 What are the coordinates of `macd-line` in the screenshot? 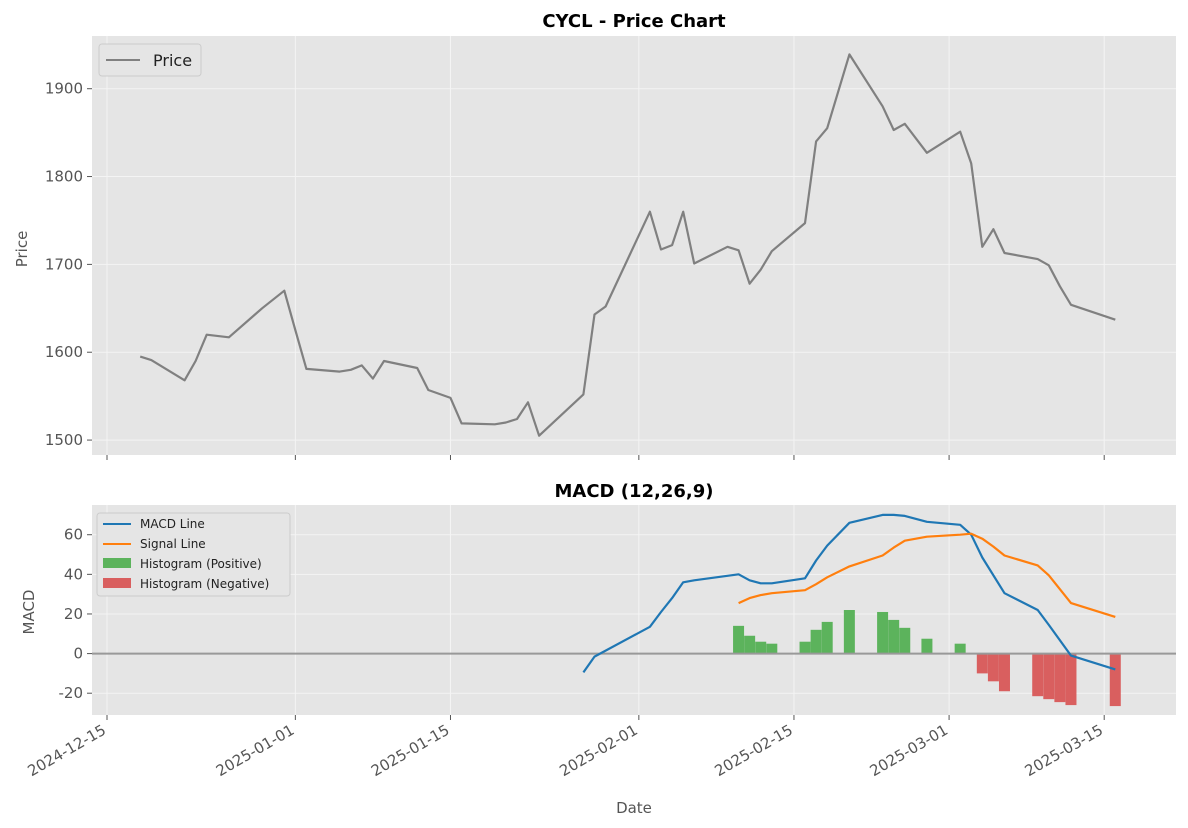 It's located at (849, 593).